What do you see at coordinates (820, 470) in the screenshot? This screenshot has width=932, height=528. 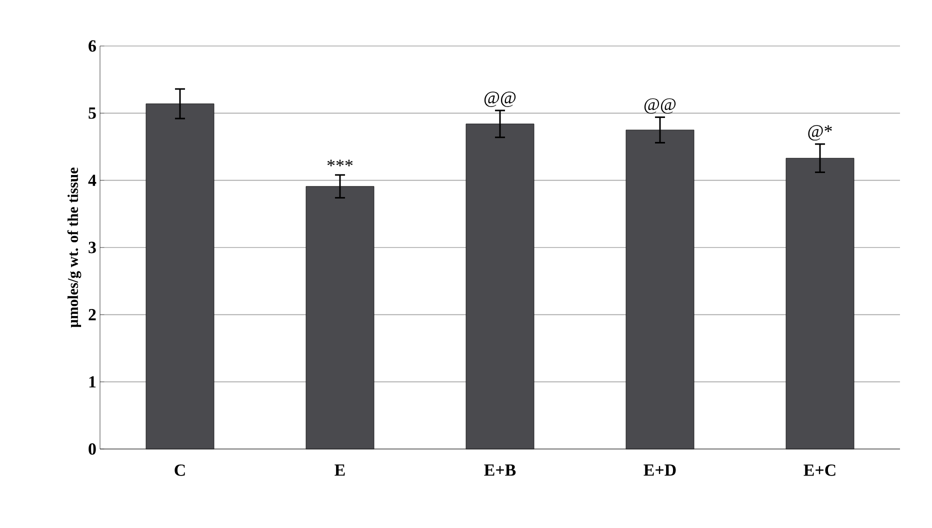 I see `x-tick-label: E+C` at bounding box center [820, 470].